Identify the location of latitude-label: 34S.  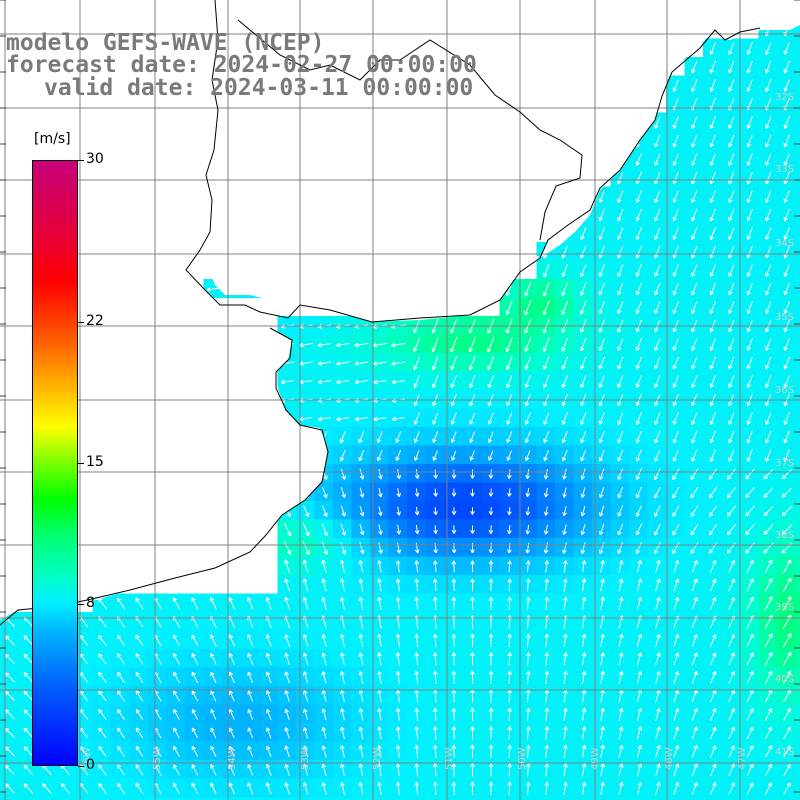
(784, 243).